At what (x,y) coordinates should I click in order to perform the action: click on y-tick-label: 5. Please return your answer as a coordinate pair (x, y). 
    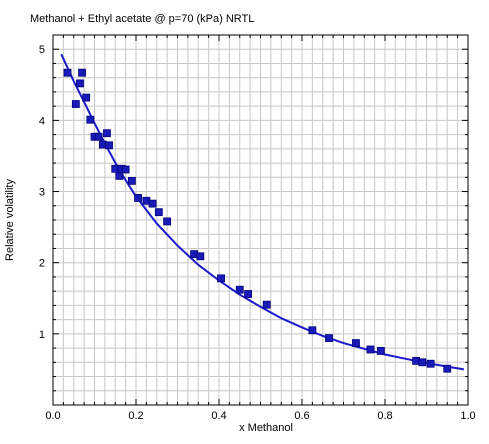
    Looking at the image, I should click on (42, 50).